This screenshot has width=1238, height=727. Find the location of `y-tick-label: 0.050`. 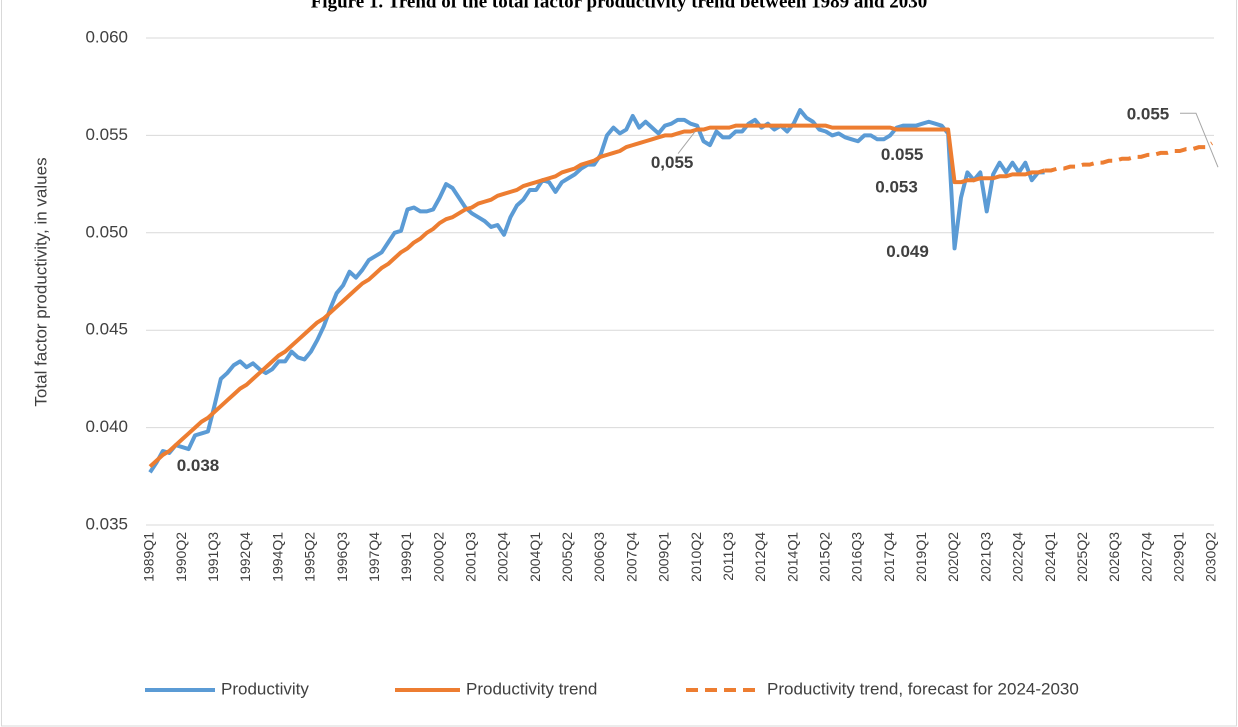

y-tick-label: 0.050 is located at coordinates (106, 231).